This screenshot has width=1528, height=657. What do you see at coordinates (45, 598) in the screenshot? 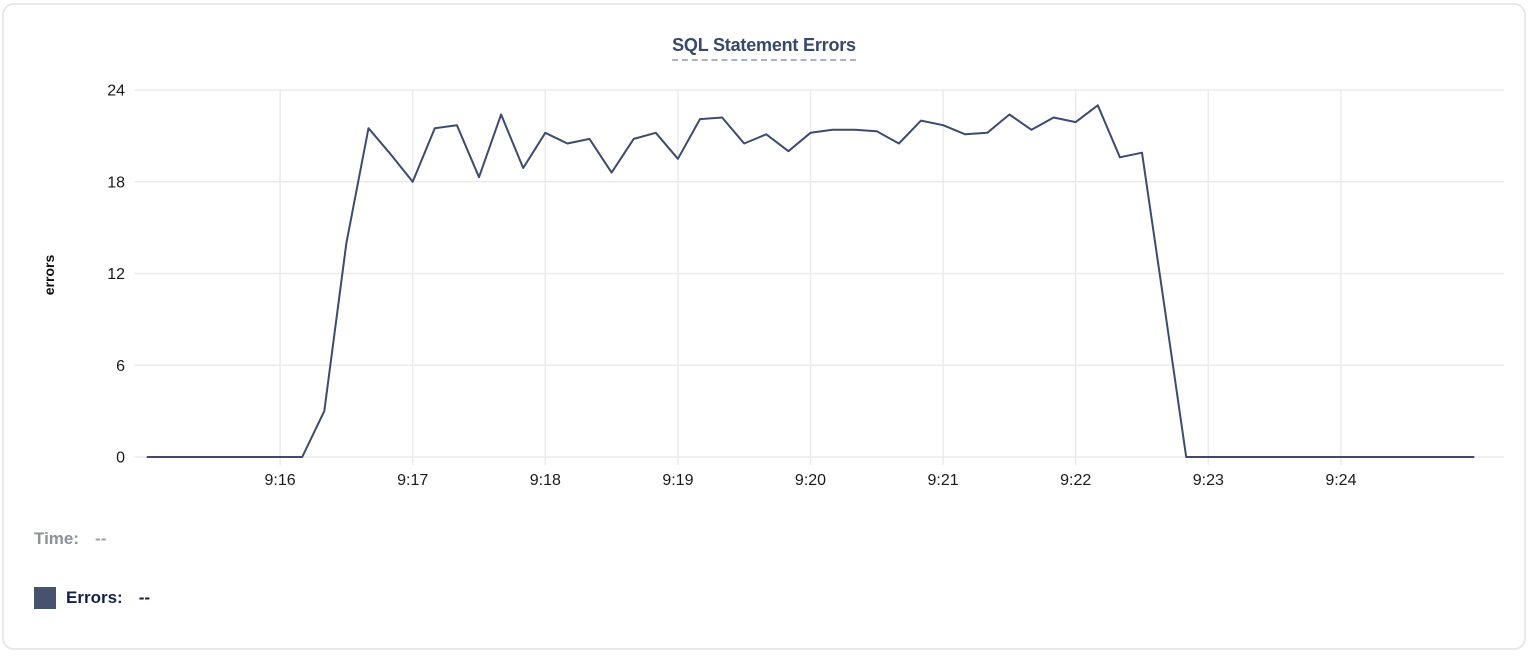
I see `errors-series-swatch` at bounding box center [45, 598].